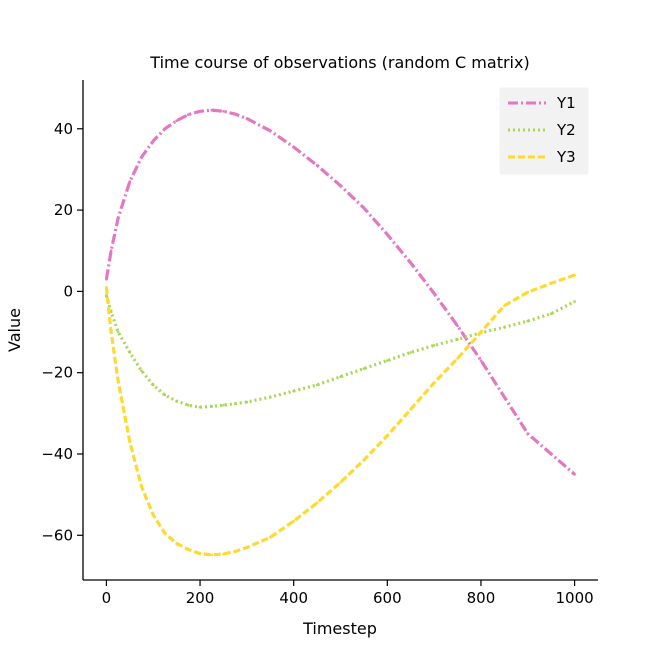  I want to click on x-axis-label: Timestep, so click(339, 628).